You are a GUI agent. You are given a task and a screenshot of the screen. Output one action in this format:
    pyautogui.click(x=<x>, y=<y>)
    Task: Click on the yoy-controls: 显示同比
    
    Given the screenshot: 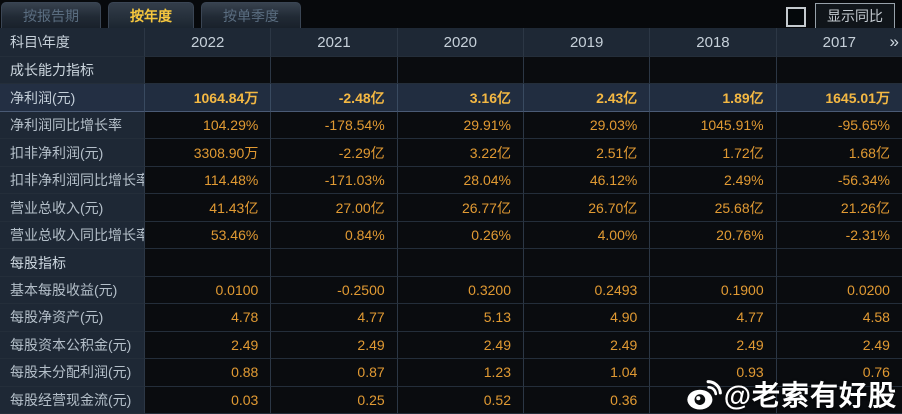 What is the action you would take?
    pyautogui.click(x=840, y=16)
    